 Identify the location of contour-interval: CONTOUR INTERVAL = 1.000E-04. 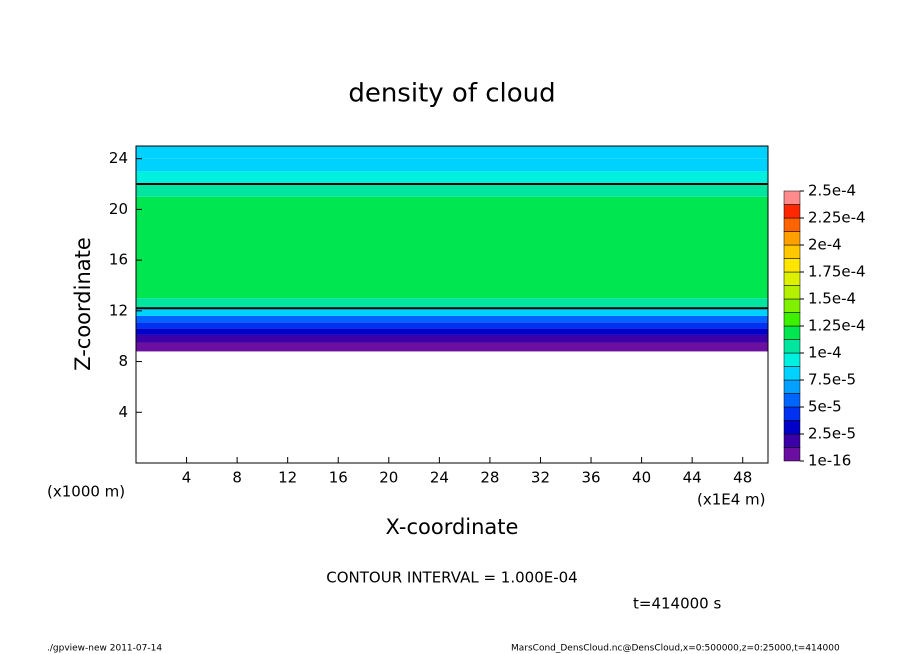
(451, 578).